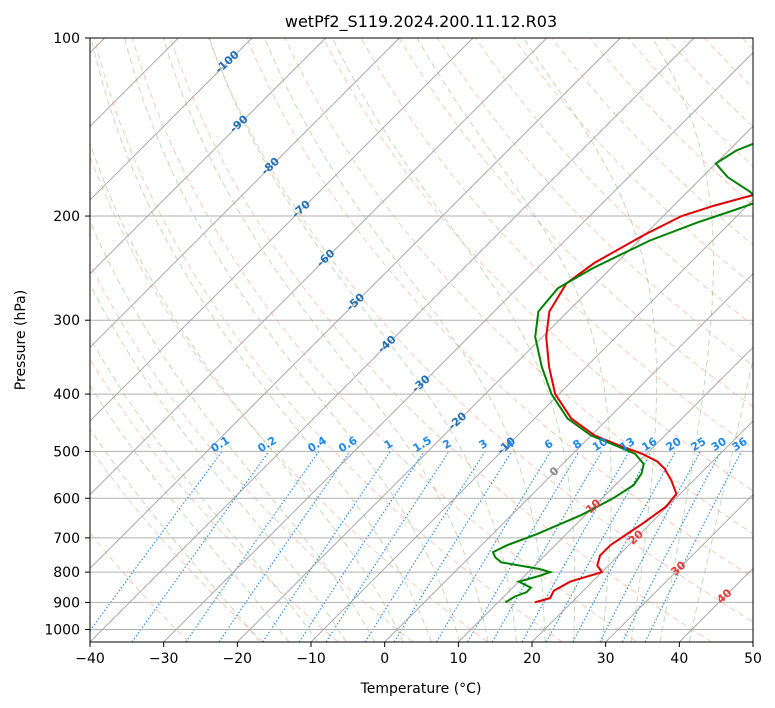 The height and width of the screenshot is (708, 775). What do you see at coordinates (753, 659) in the screenshot?
I see `x-tick-label: 50` at bounding box center [753, 659].